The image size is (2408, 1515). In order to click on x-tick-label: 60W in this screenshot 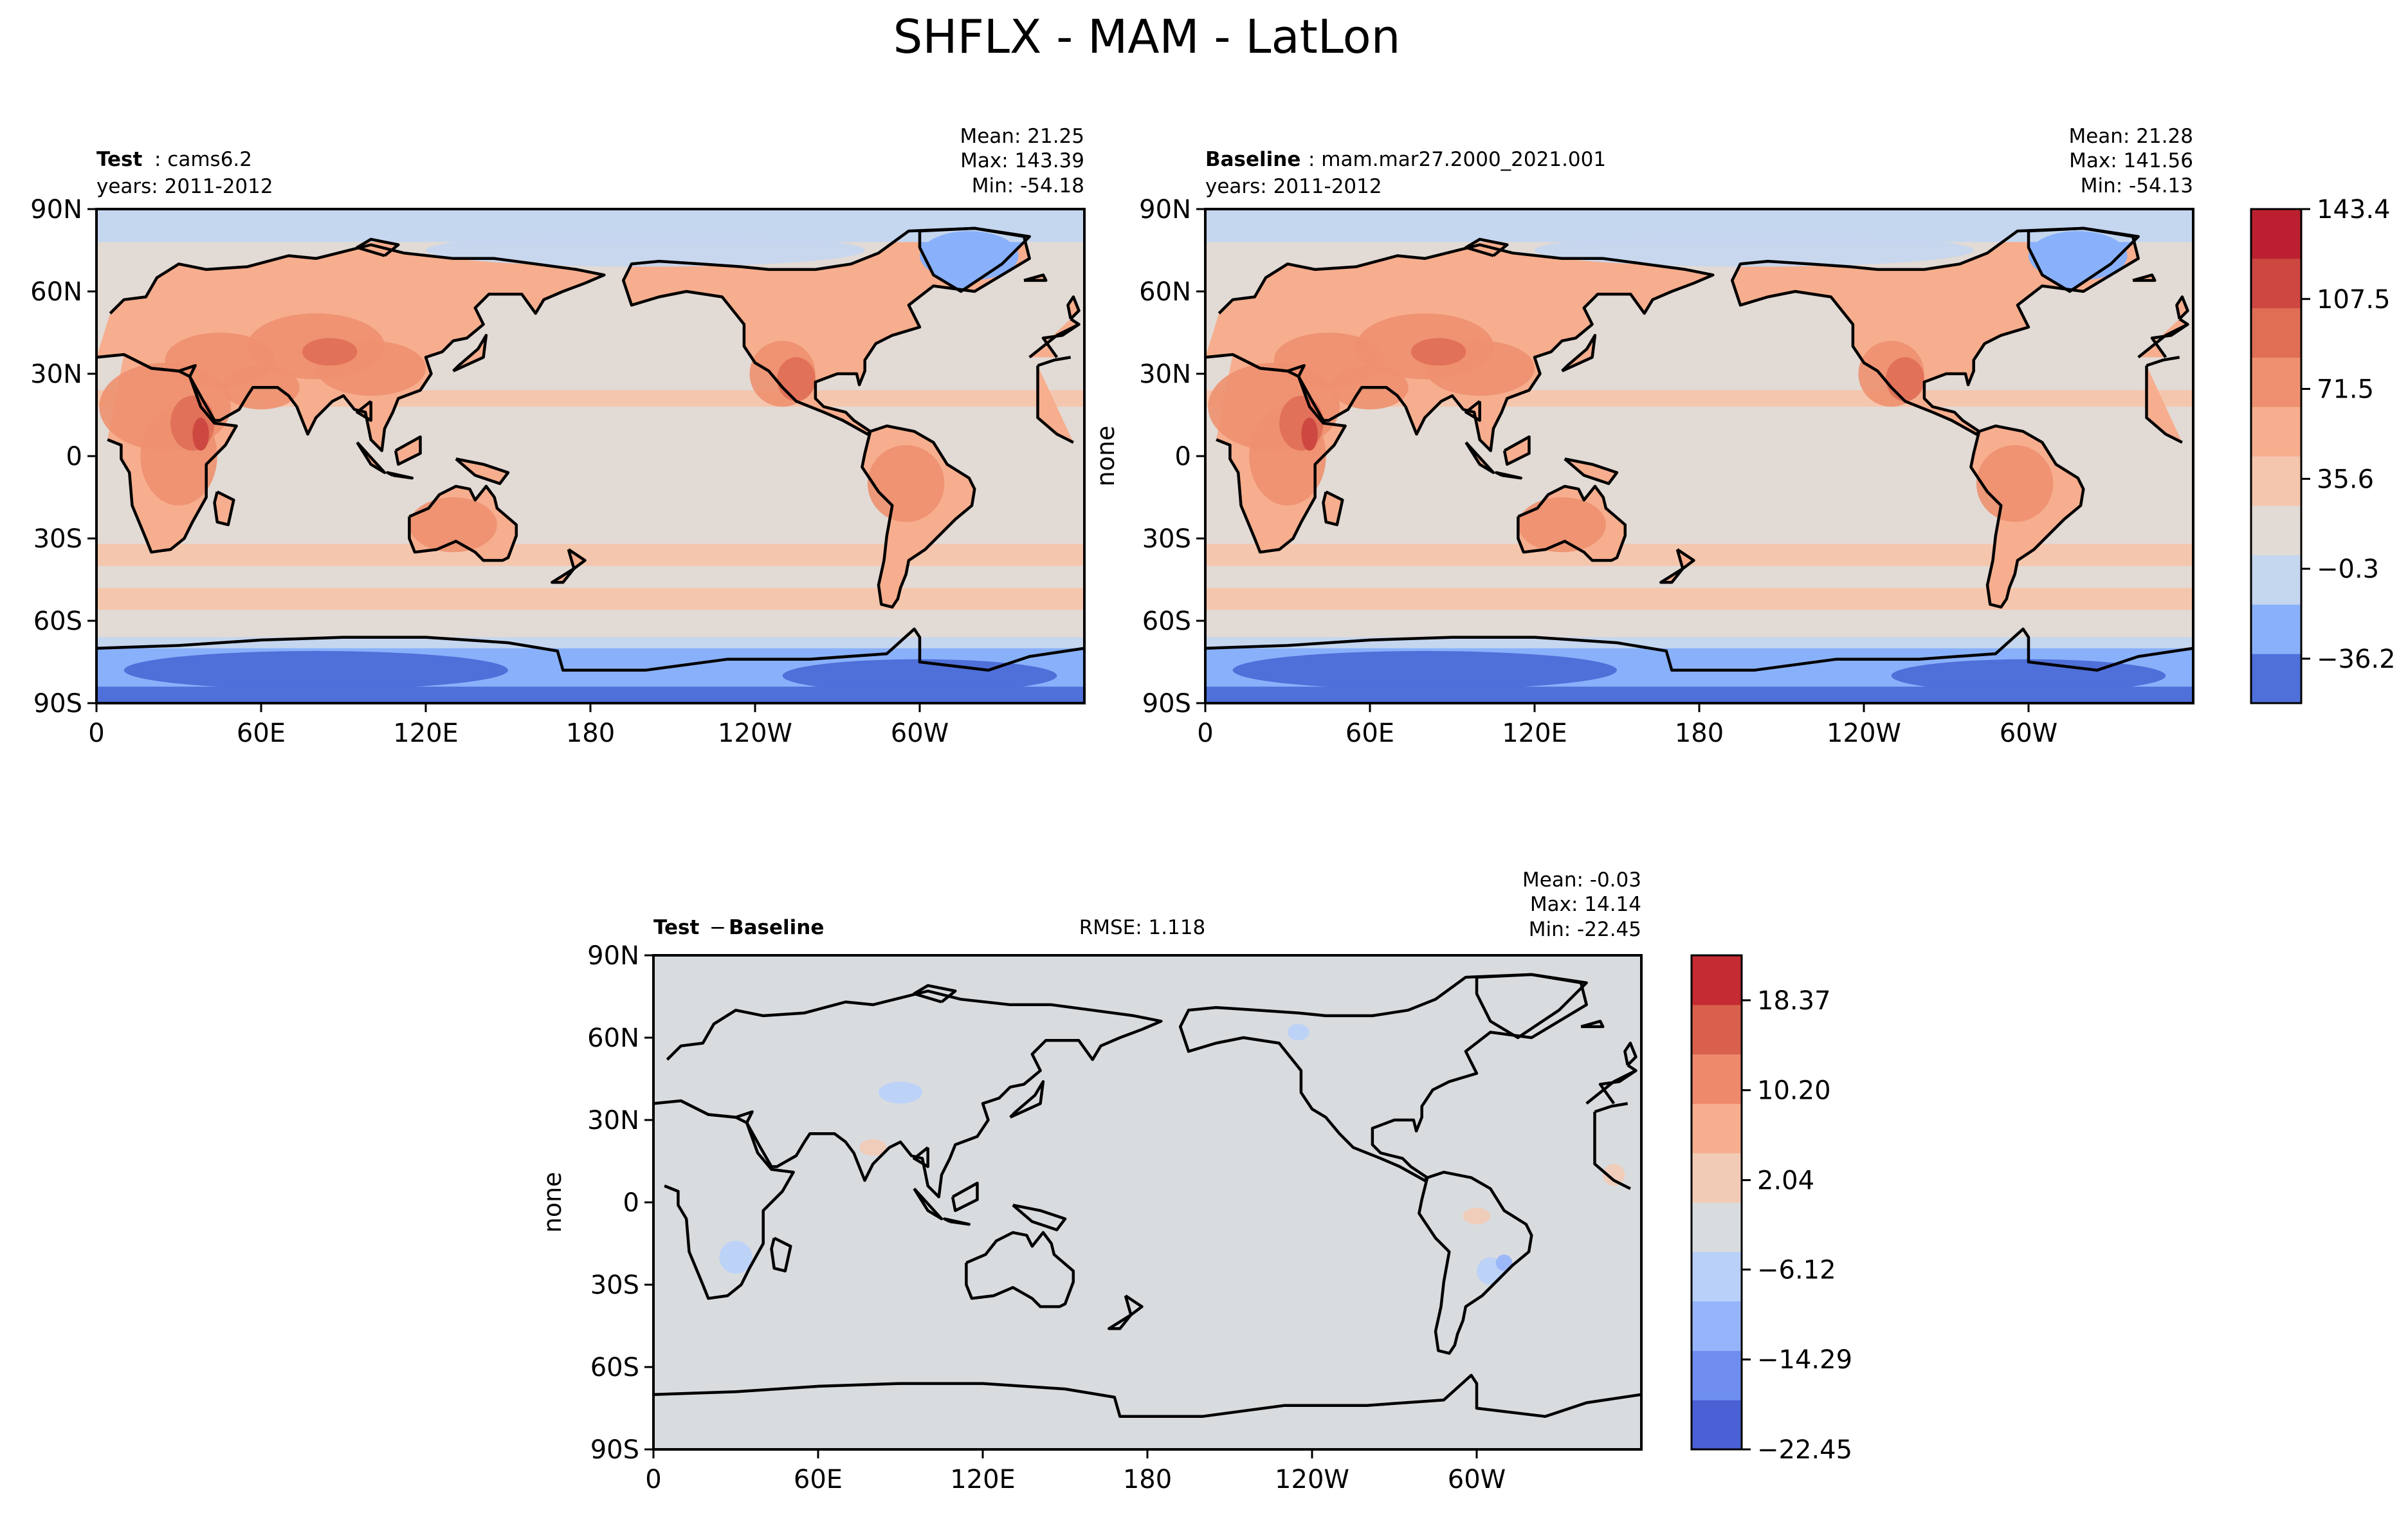, I will do `click(1477, 1479)`.